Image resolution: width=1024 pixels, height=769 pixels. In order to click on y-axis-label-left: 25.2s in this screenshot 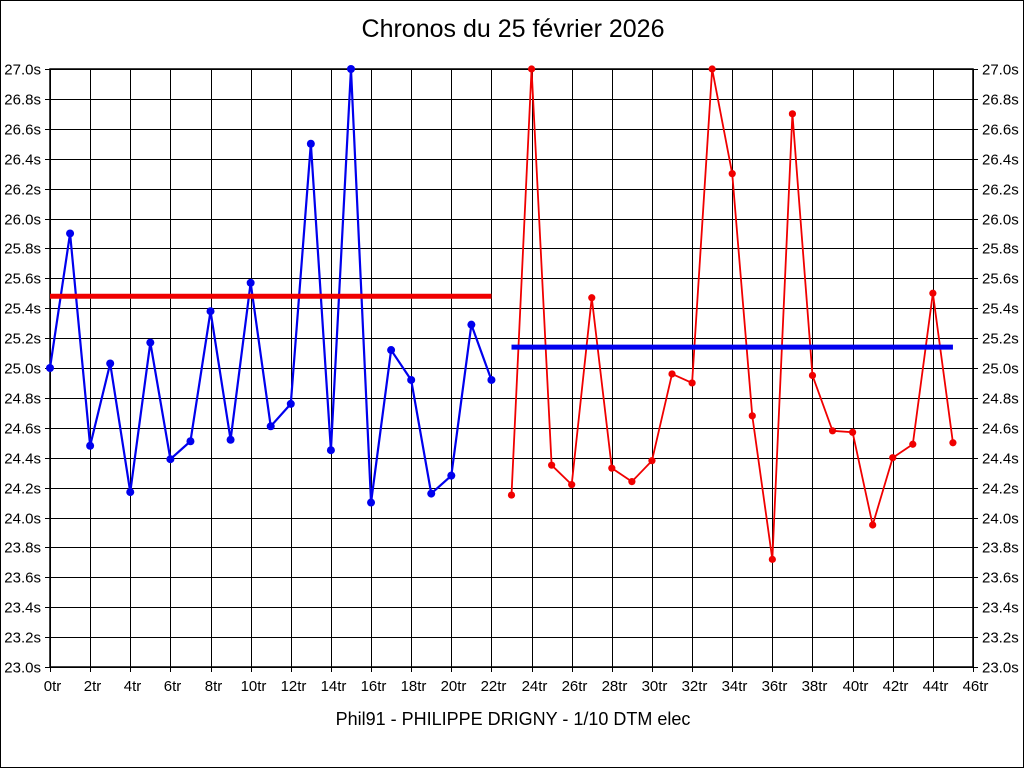, I will do `click(22, 339)`.